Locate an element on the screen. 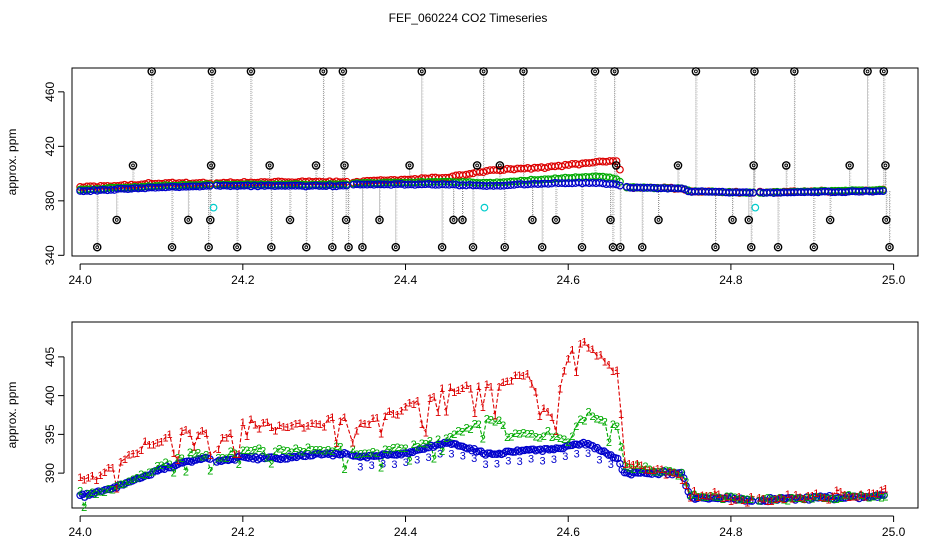  point-red is located at coordinates (483, 172).